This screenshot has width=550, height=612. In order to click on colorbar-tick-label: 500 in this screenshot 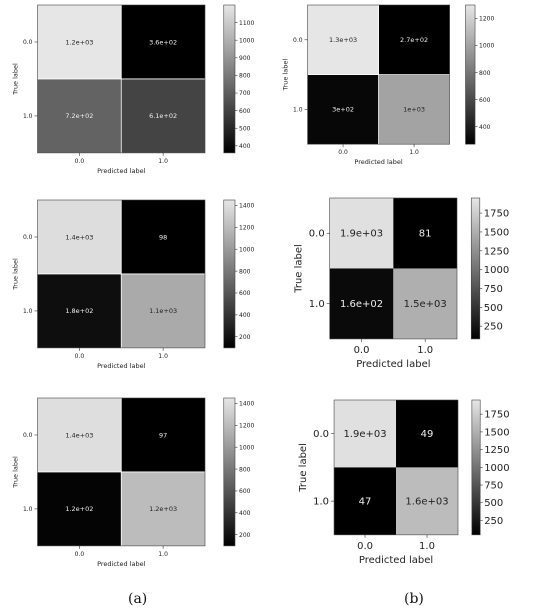, I will do `click(493, 503)`.